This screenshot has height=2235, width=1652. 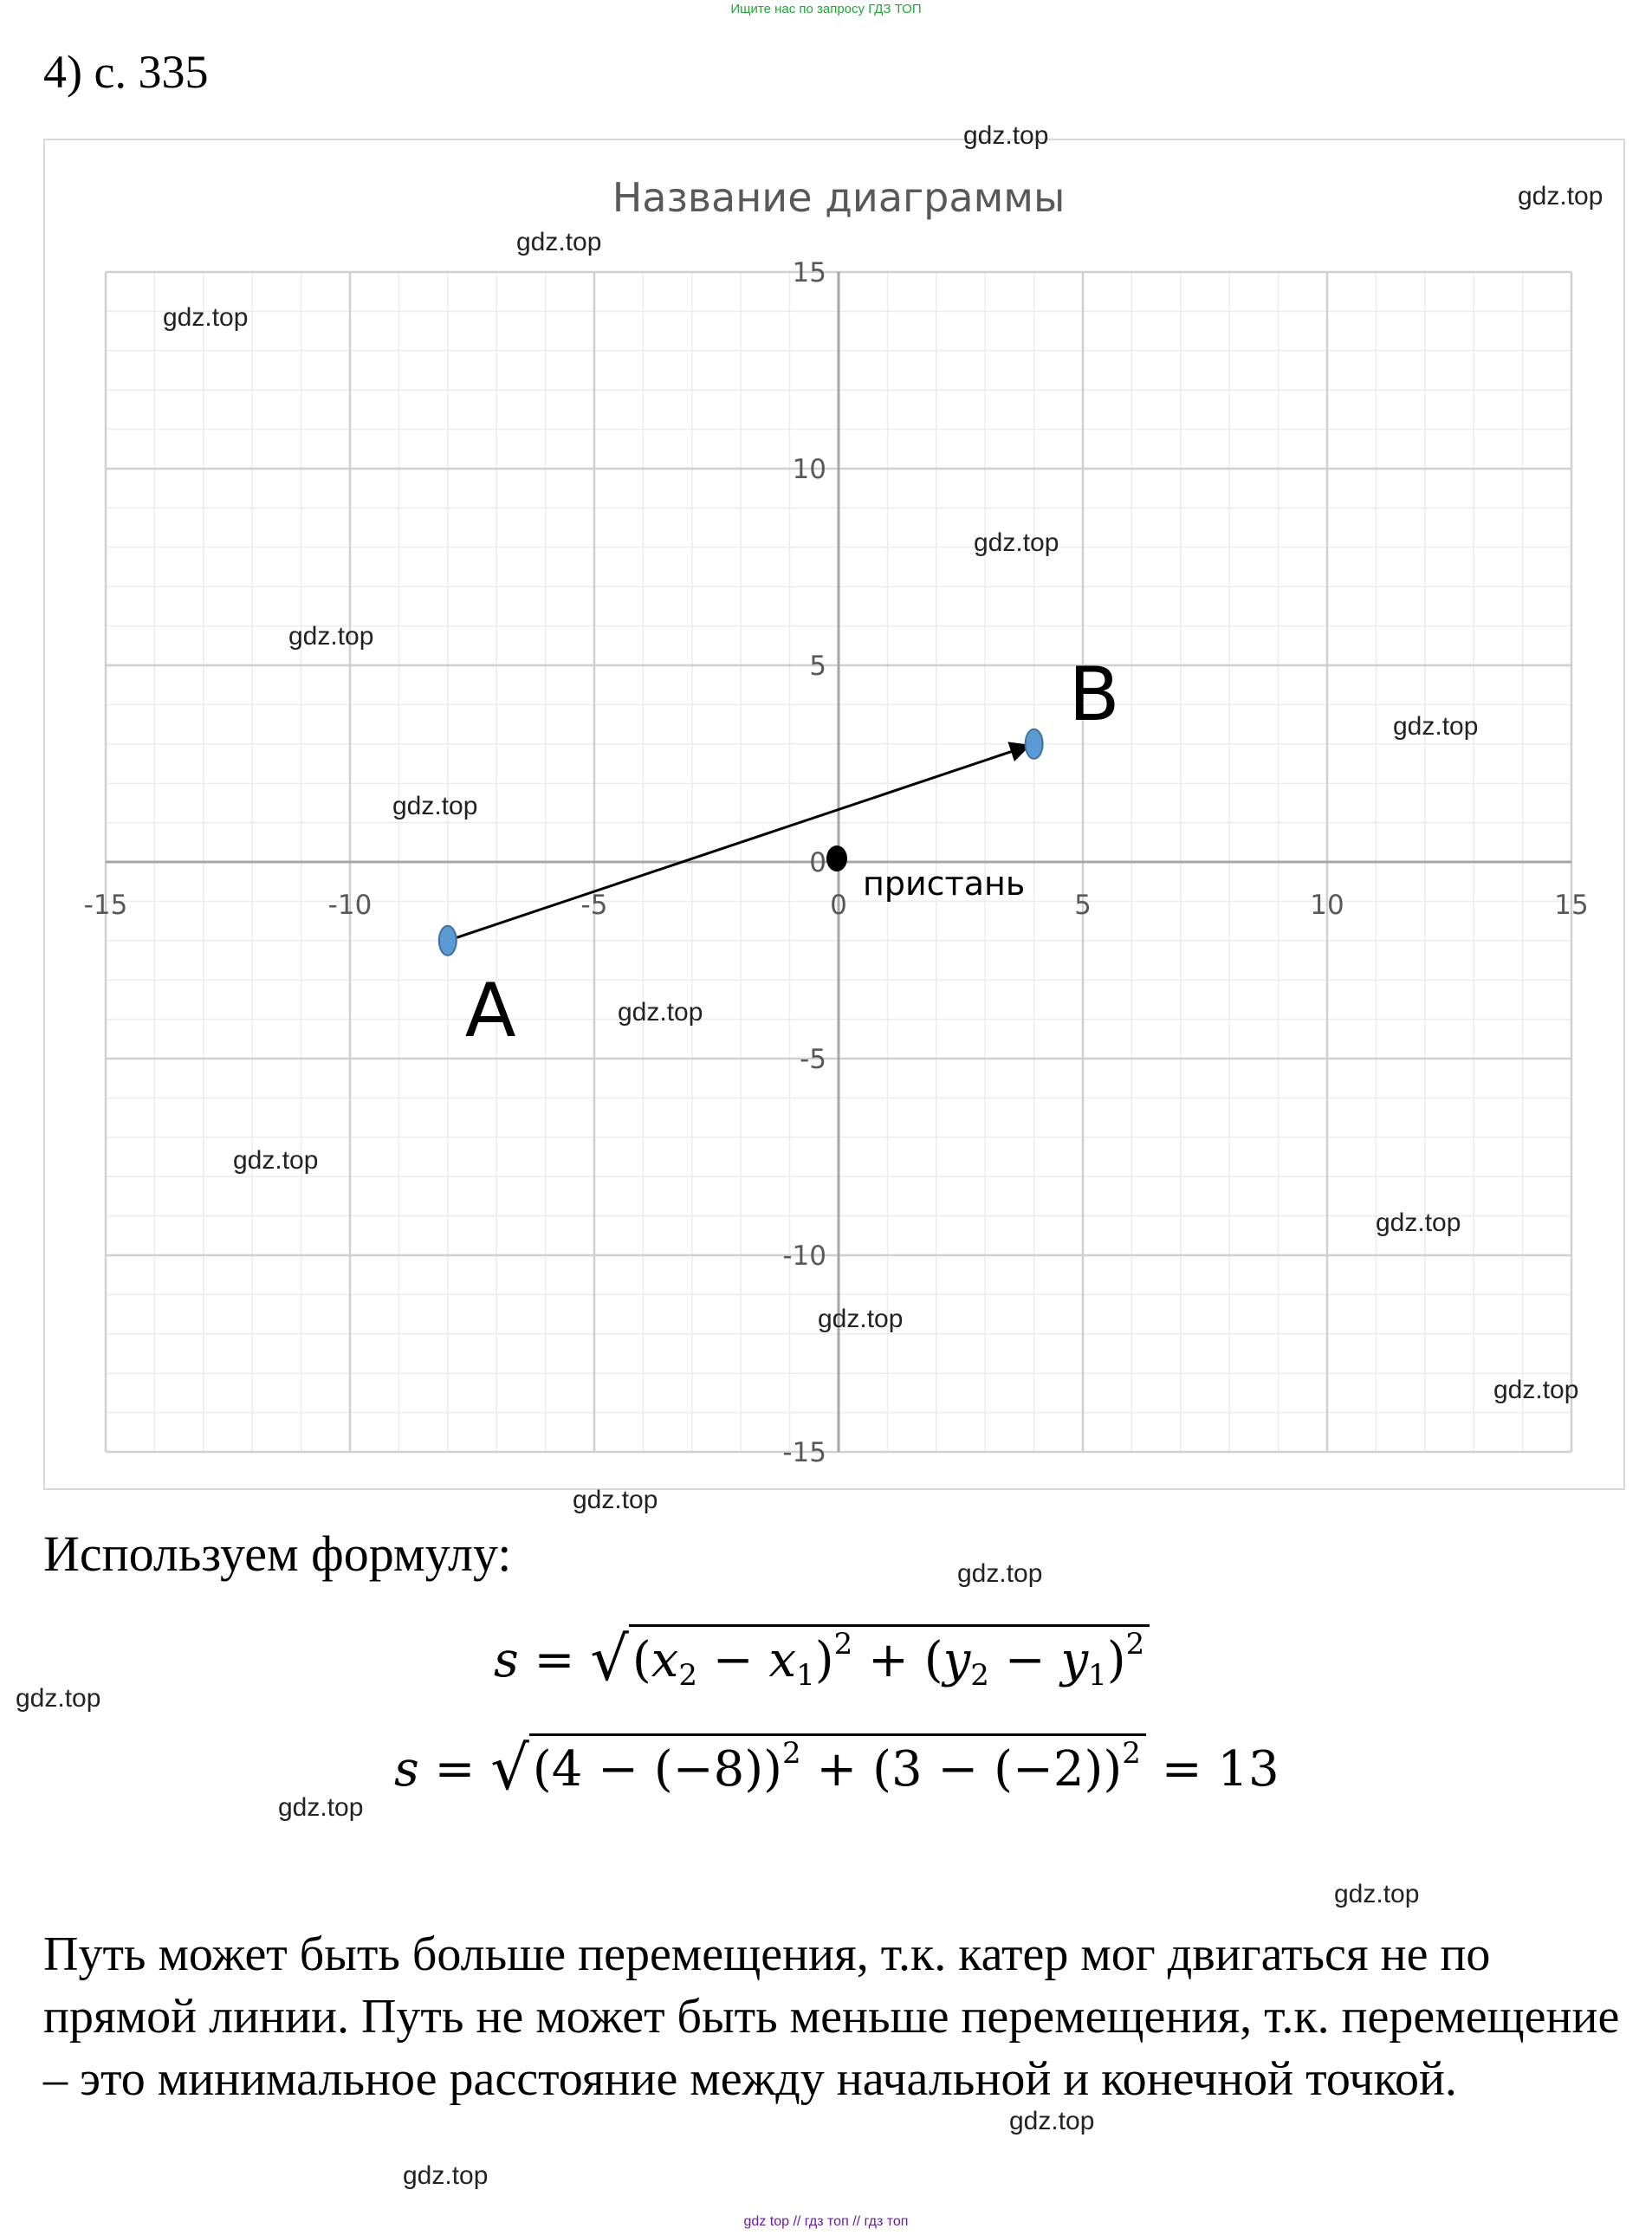 I want to click on x-tick-label: 5, so click(x=1083, y=906).